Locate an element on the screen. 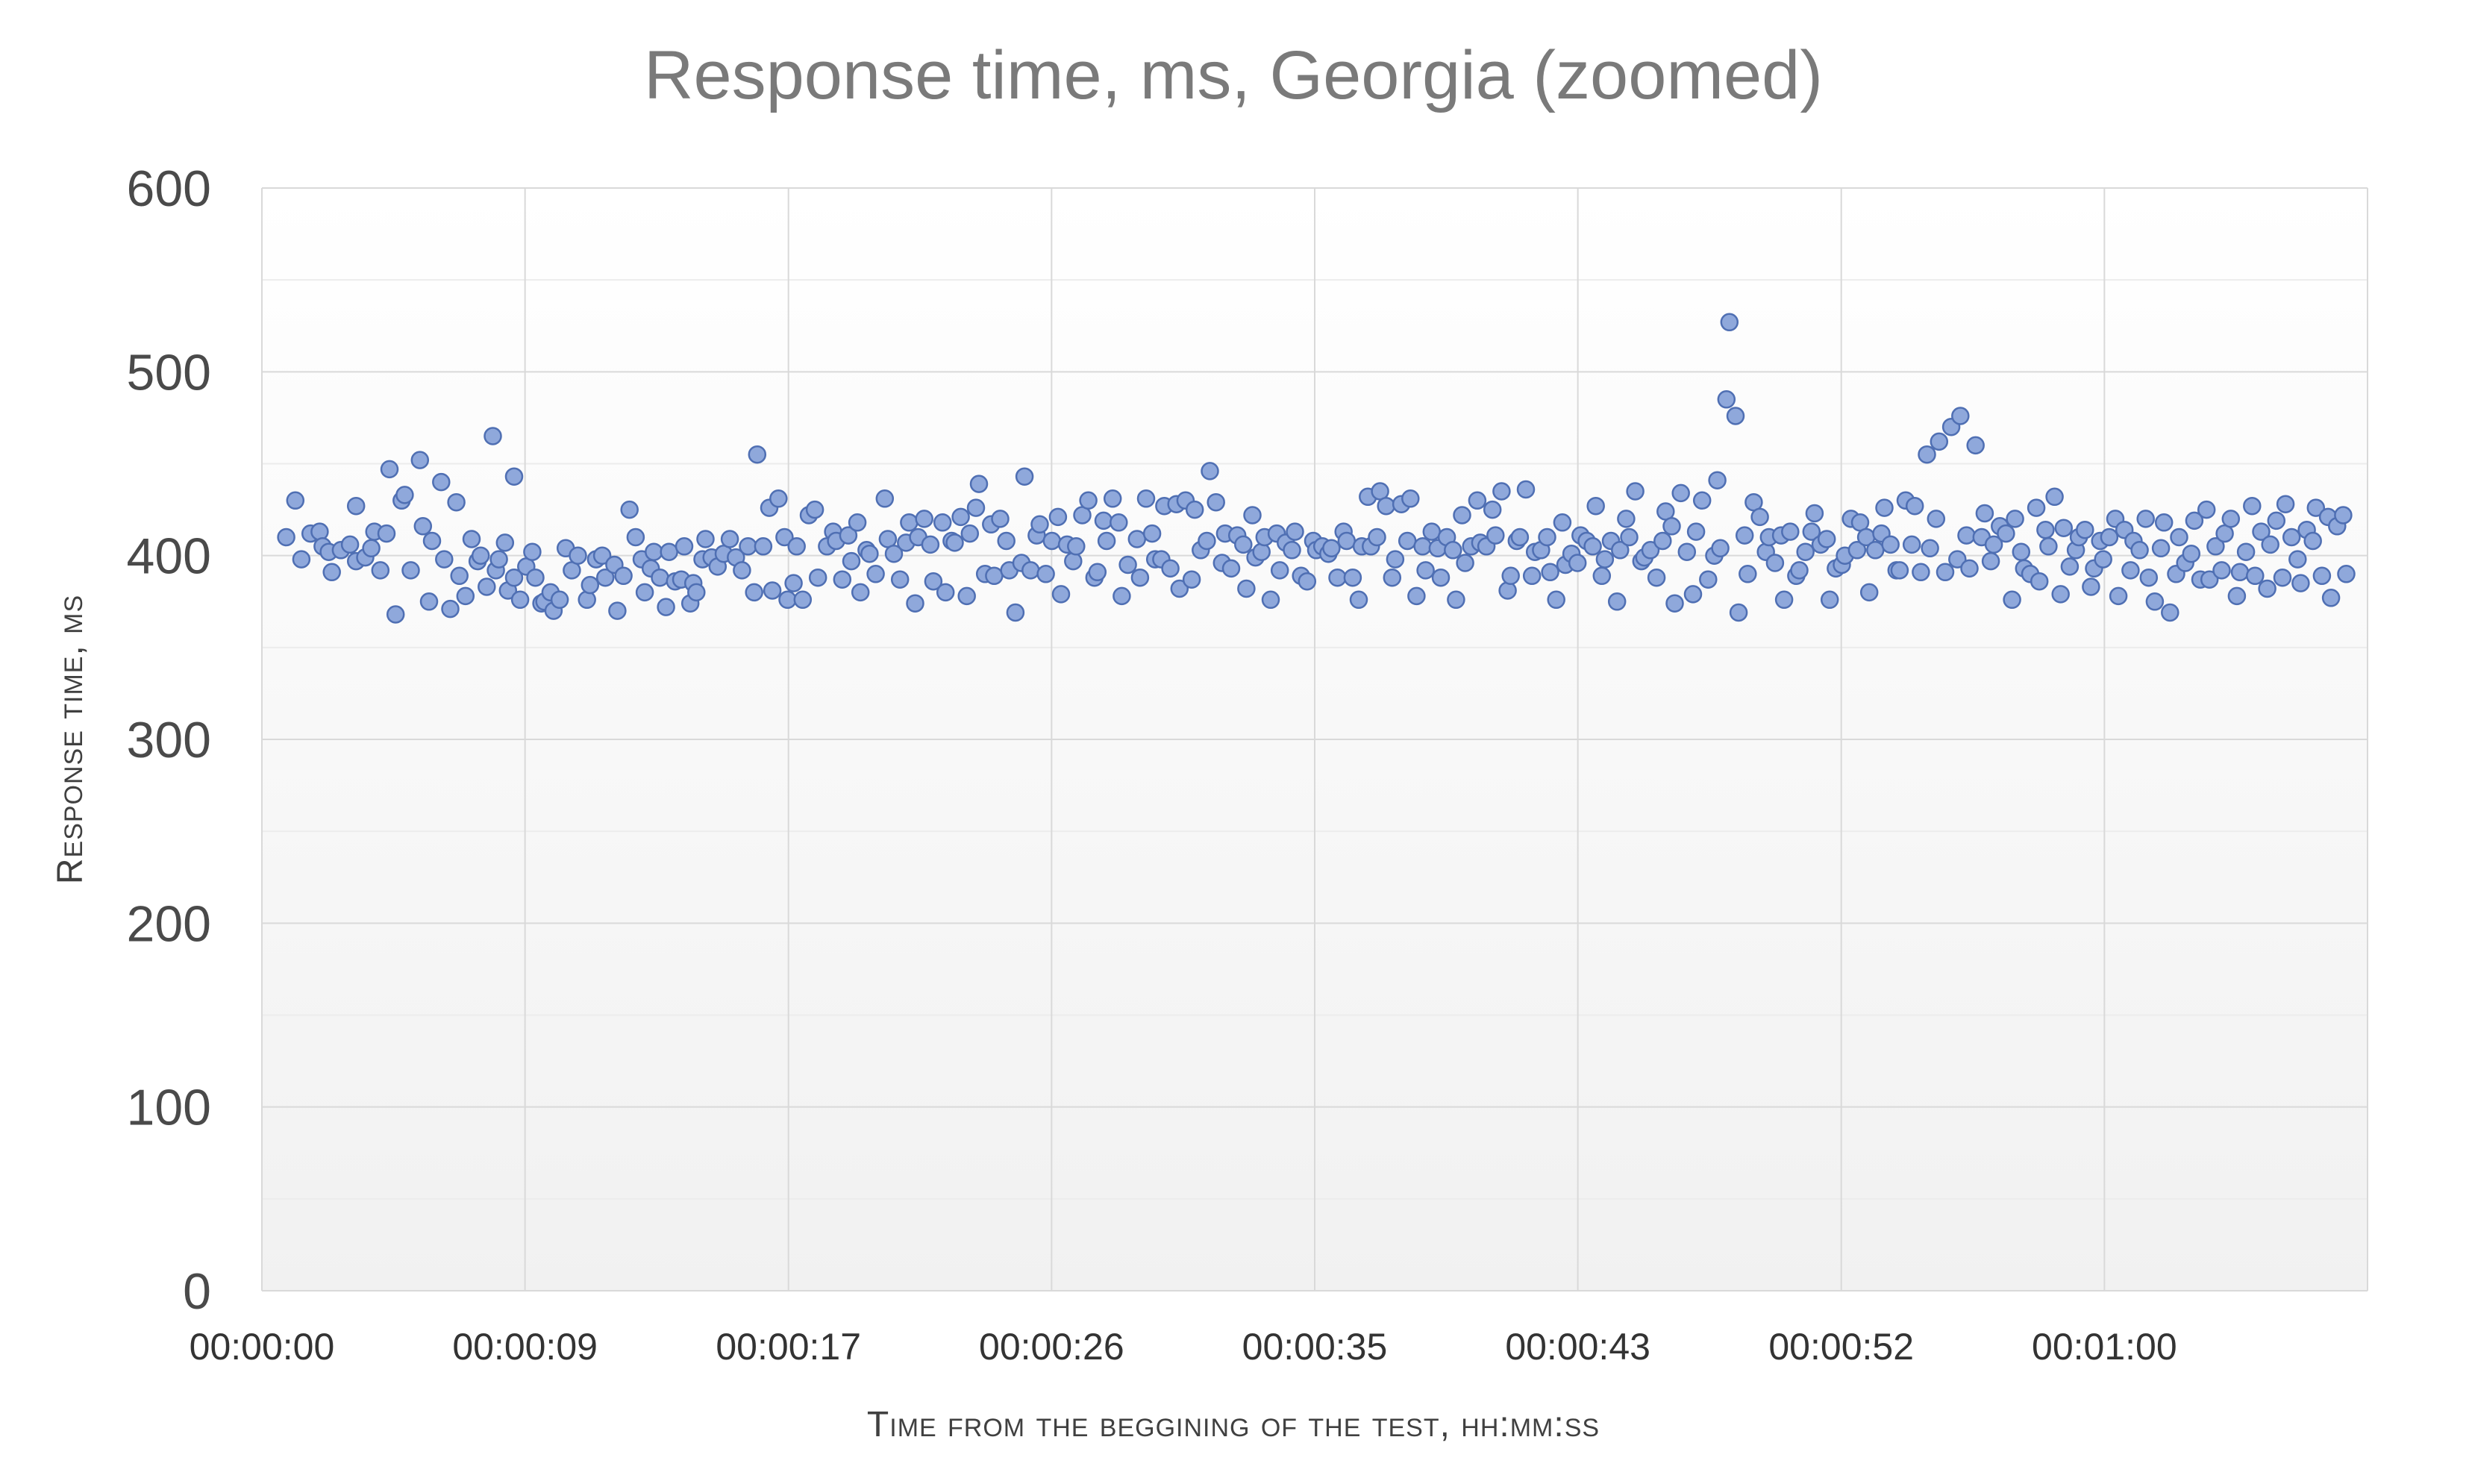 This screenshot has width=2469, height=1484. y-tick-label: 300 is located at coordinates (169, 740).